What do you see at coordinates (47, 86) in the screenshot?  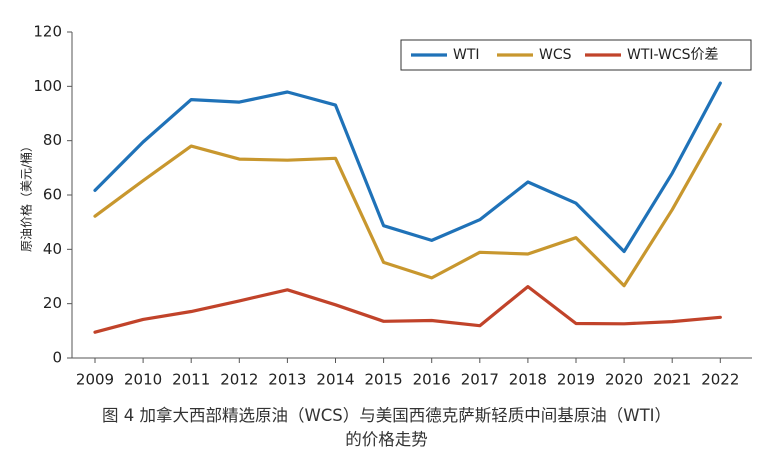 I see `y-tick-label: 100` at bounding box center [47, 86].